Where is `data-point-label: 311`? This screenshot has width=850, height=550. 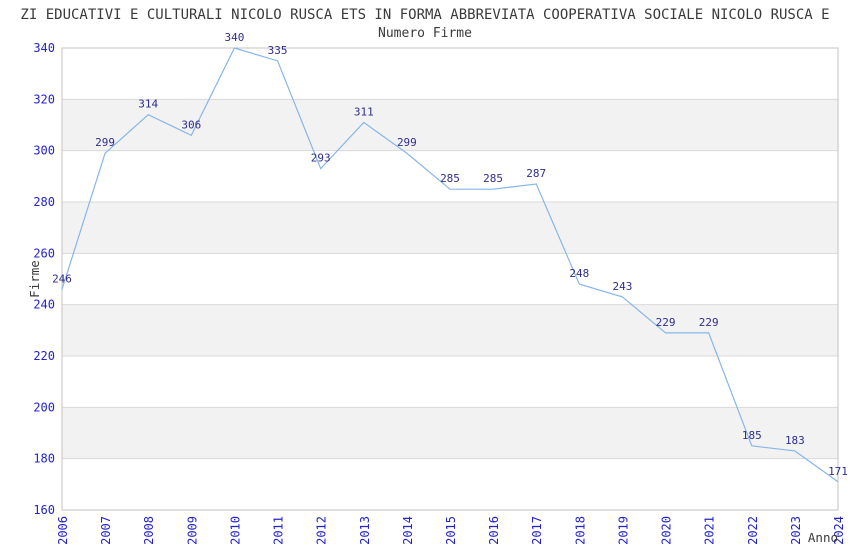
data-point-label: 311 is located at coordinates (364, 111).